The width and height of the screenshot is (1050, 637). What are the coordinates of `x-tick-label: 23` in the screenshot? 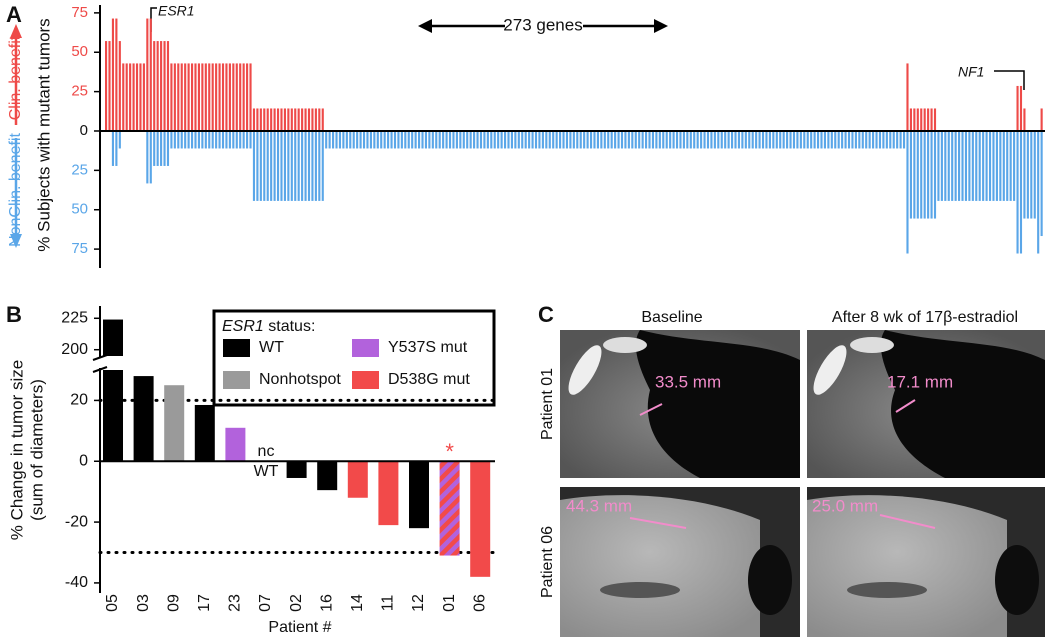 It's located at (235, 603).